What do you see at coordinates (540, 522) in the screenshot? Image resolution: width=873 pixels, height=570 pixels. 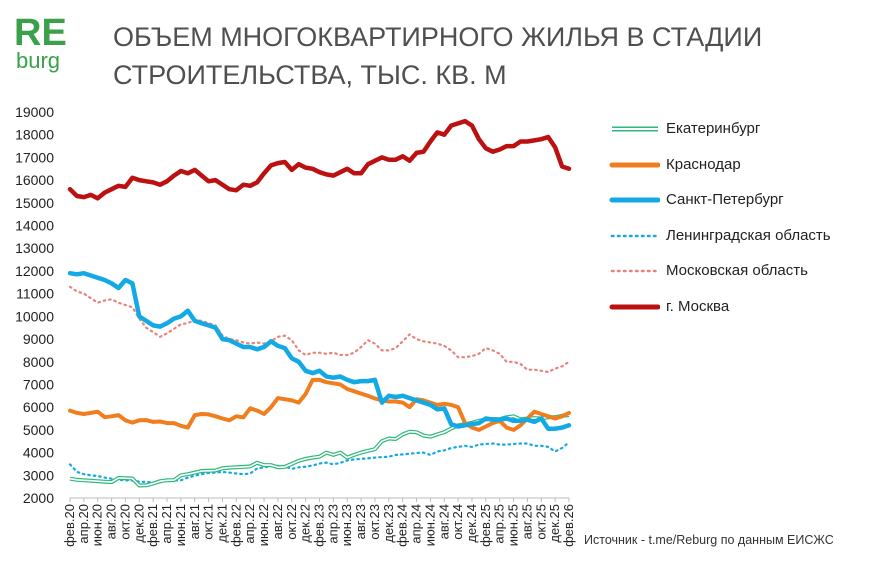 I see `x-tick-label: окт.25` at bounding box center [540, 522].